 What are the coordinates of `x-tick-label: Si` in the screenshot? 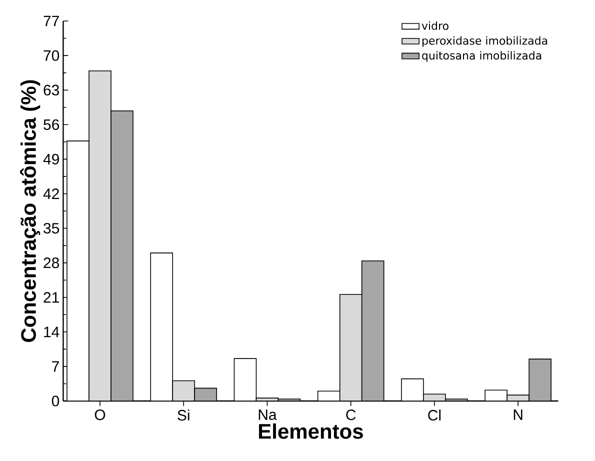 It's located at (184, 415).